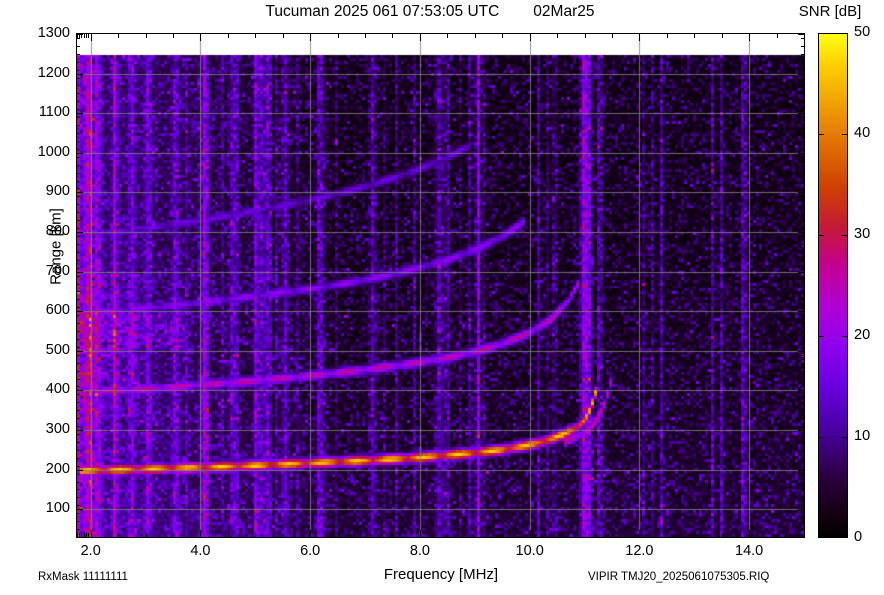  I want to click on colorbar-title: SNR [dB], so click(830, 11).